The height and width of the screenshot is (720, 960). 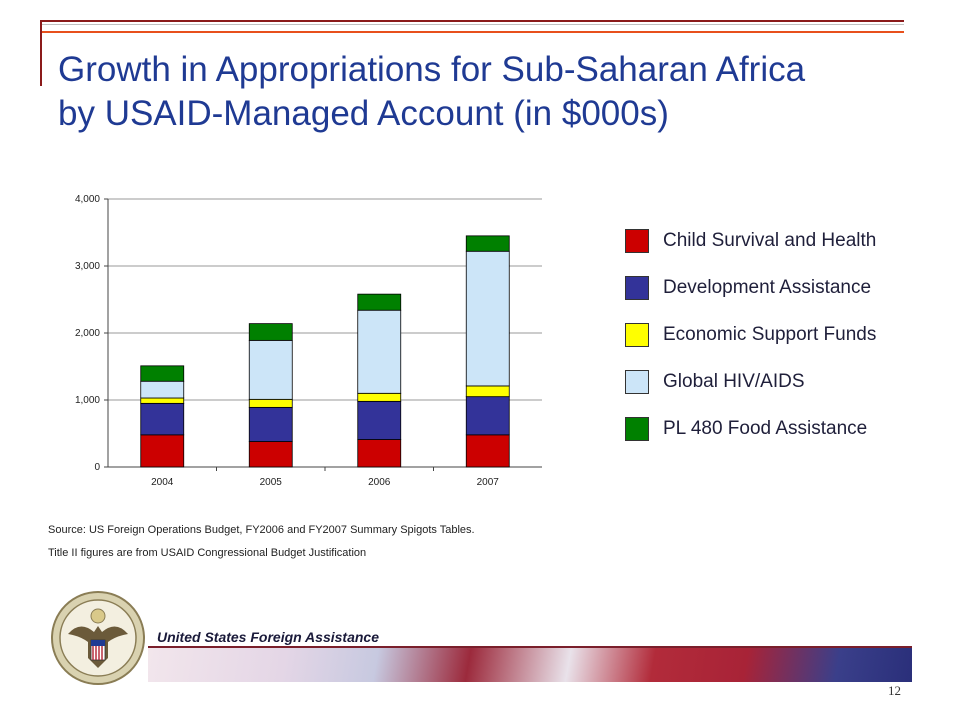 I want to click on legend-item: Child Survival and Health, so click(x=750, y=241).